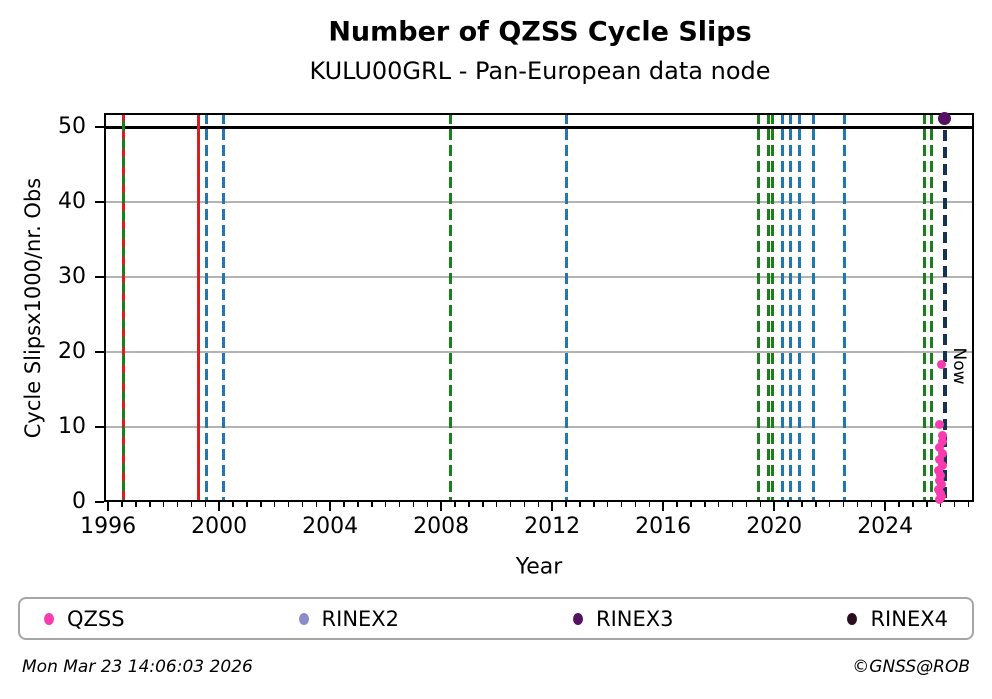 The height and width of the screenshot is (699, 992). I want to click on threshold-line, so click(539, 127).